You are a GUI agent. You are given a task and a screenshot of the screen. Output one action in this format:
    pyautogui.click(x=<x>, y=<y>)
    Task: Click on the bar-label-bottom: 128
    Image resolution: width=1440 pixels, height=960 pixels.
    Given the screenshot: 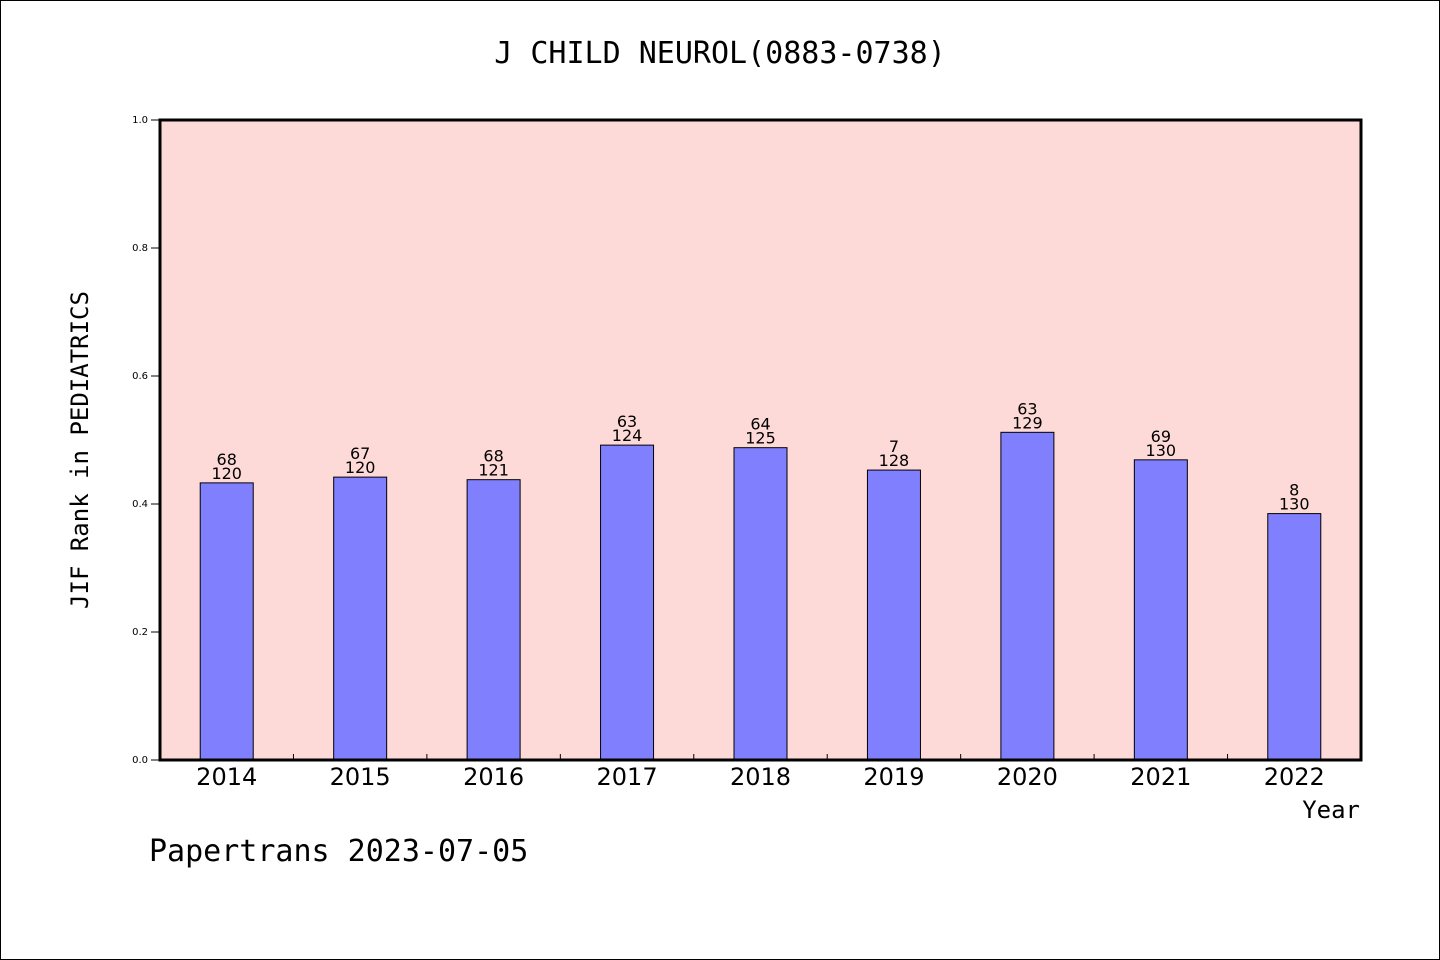 What is the action you would take?
    pyautogui.click(x=894, y=460)
    